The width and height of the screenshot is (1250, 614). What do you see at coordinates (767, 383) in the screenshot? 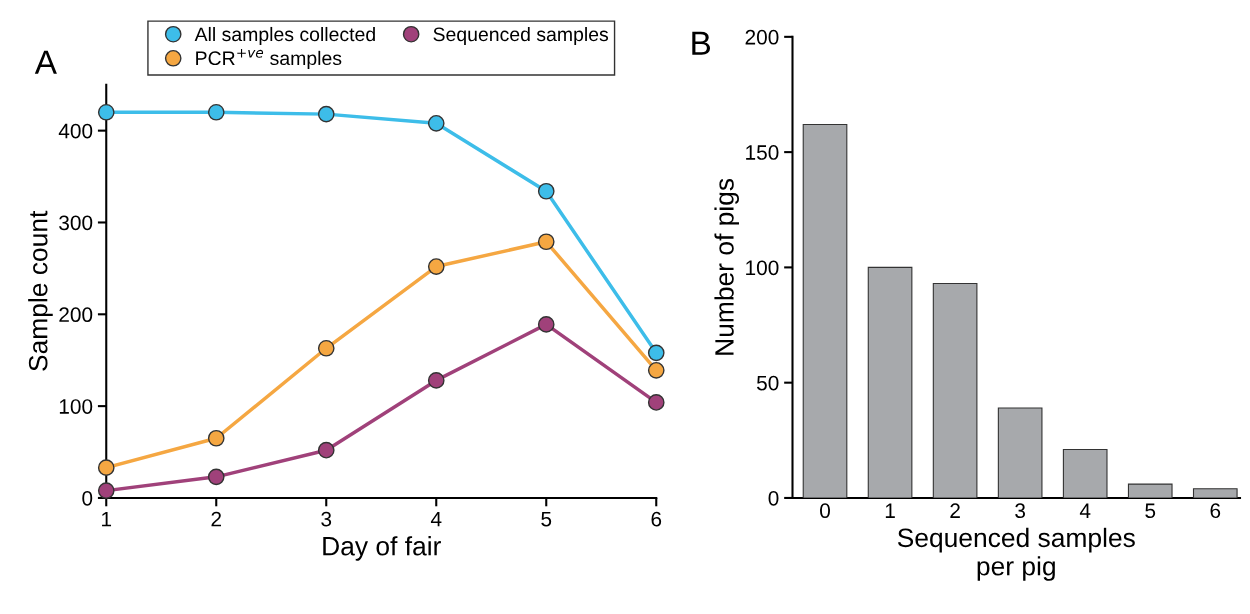
I see `y-tick-label: 50` at bounding box center [767, 383].